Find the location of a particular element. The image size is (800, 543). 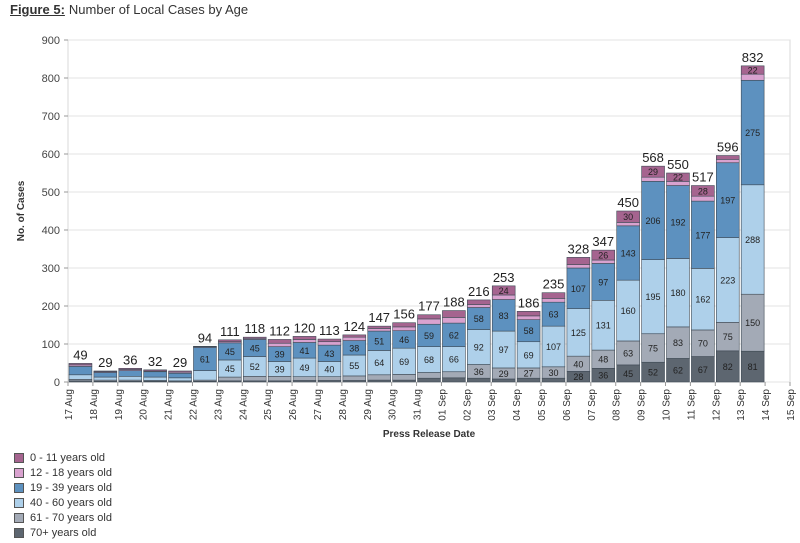

x-tick-label: 19 Aug is located at coordinates (119, 404).